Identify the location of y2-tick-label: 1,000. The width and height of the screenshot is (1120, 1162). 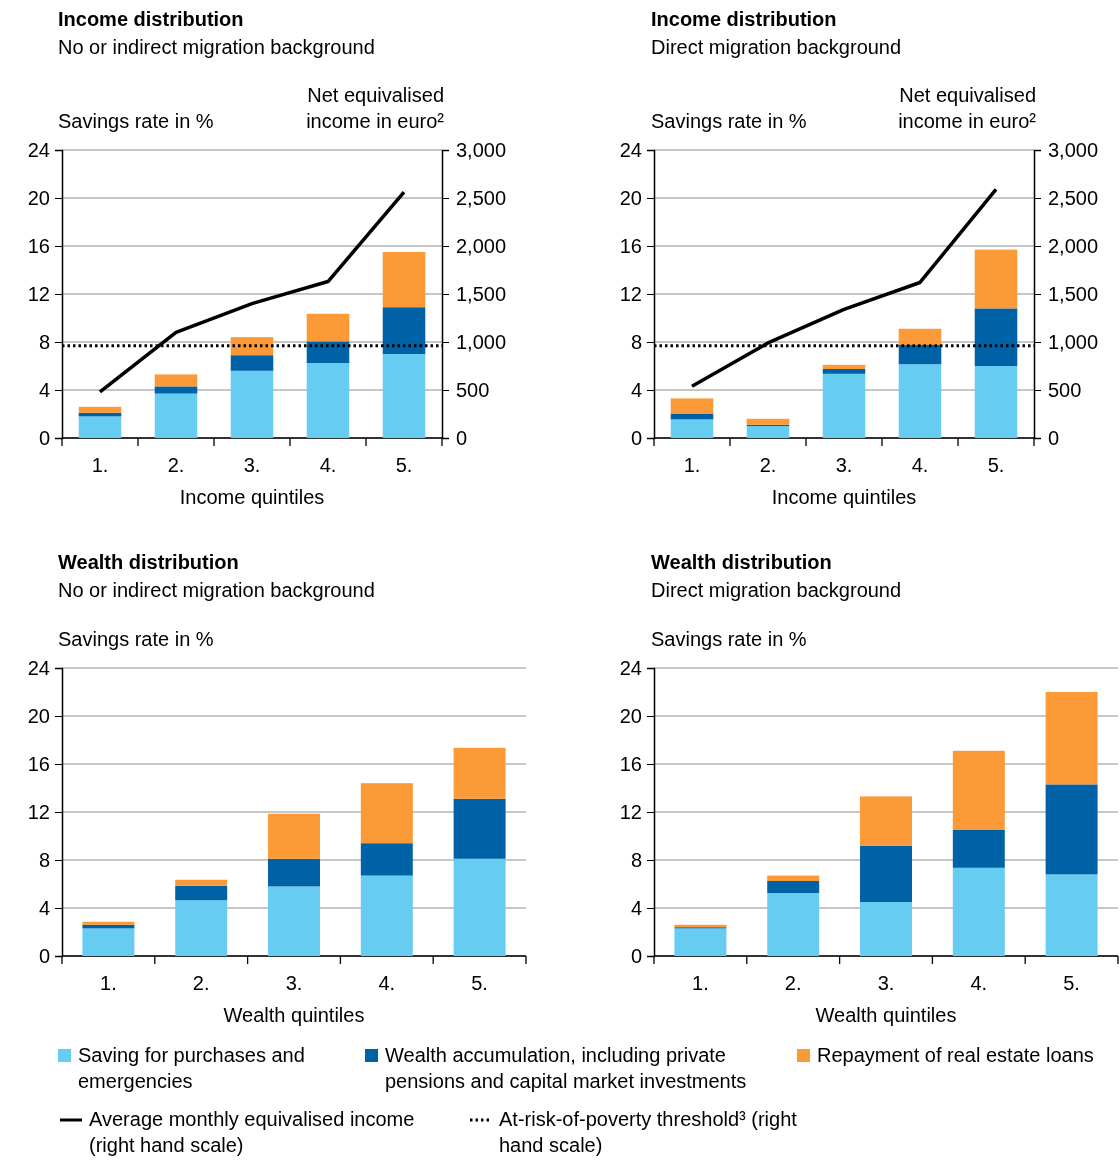
(1073, 341).